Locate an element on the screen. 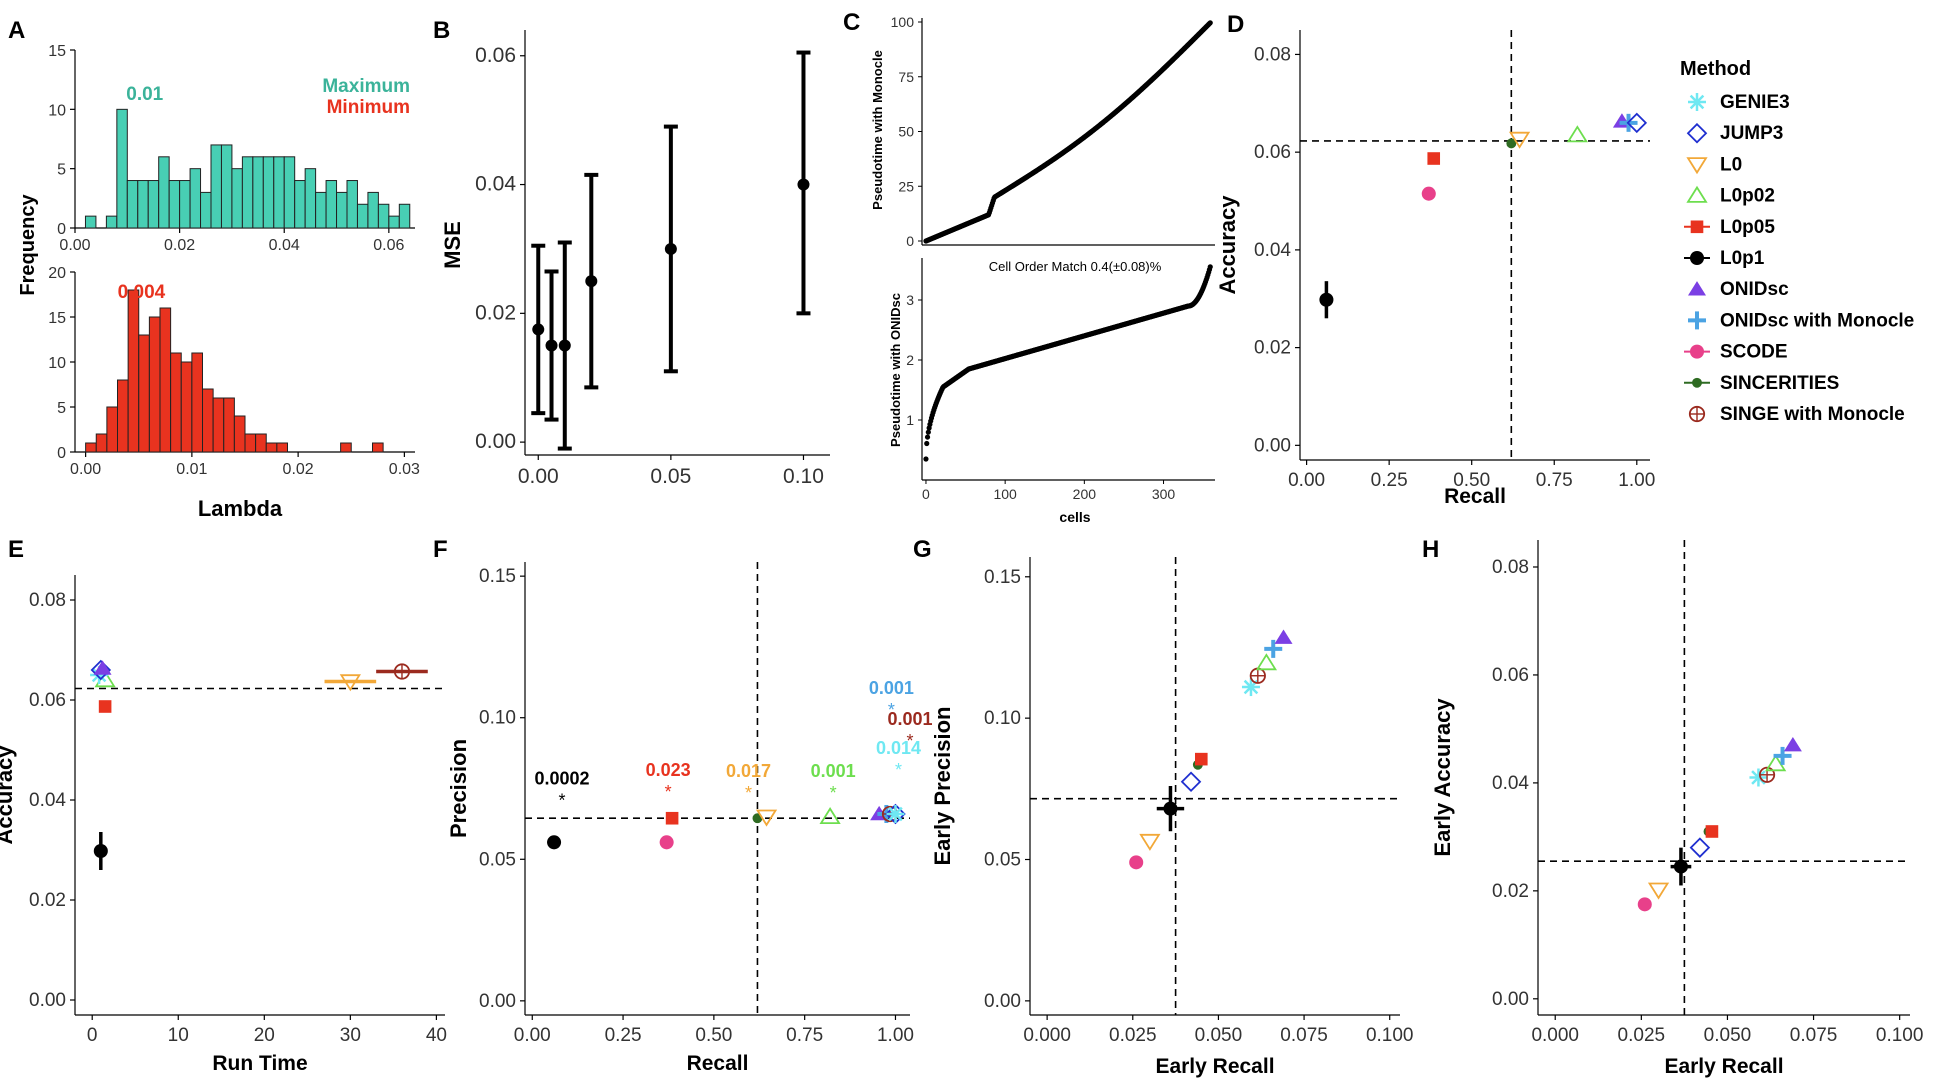 The height and width of the screenshot is (1088, 1949). legend-item-label: SCODE is located at coordinates (1754, 352).